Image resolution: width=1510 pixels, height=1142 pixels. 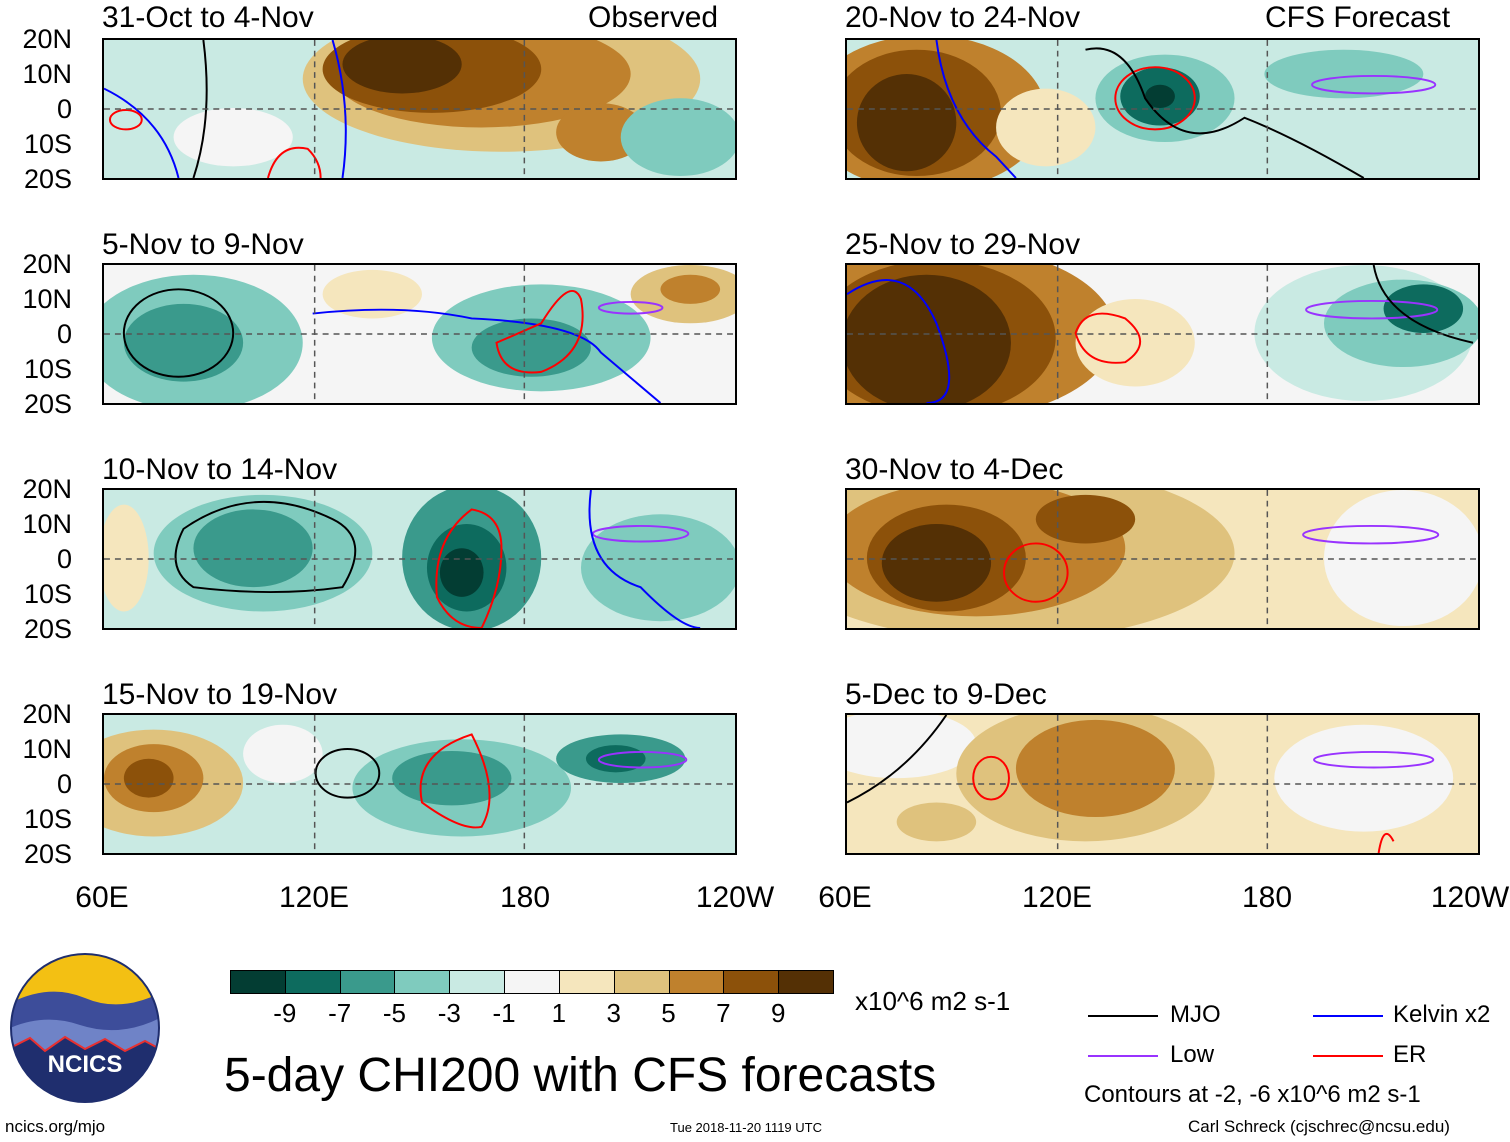 What do you see at coordinates (1319, 1126) in the screenshot?
I see `footer-author: Carl Schreck (cjschrec@ncsu.edu)` at bounding box center [1319, 1126].